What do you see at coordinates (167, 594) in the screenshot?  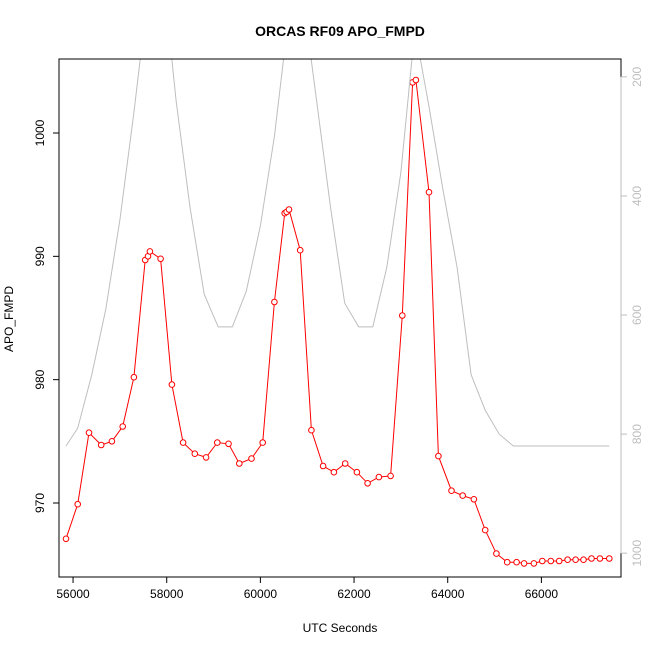 I see `x-tick-label: 58000` at bounding box center [167, 594].